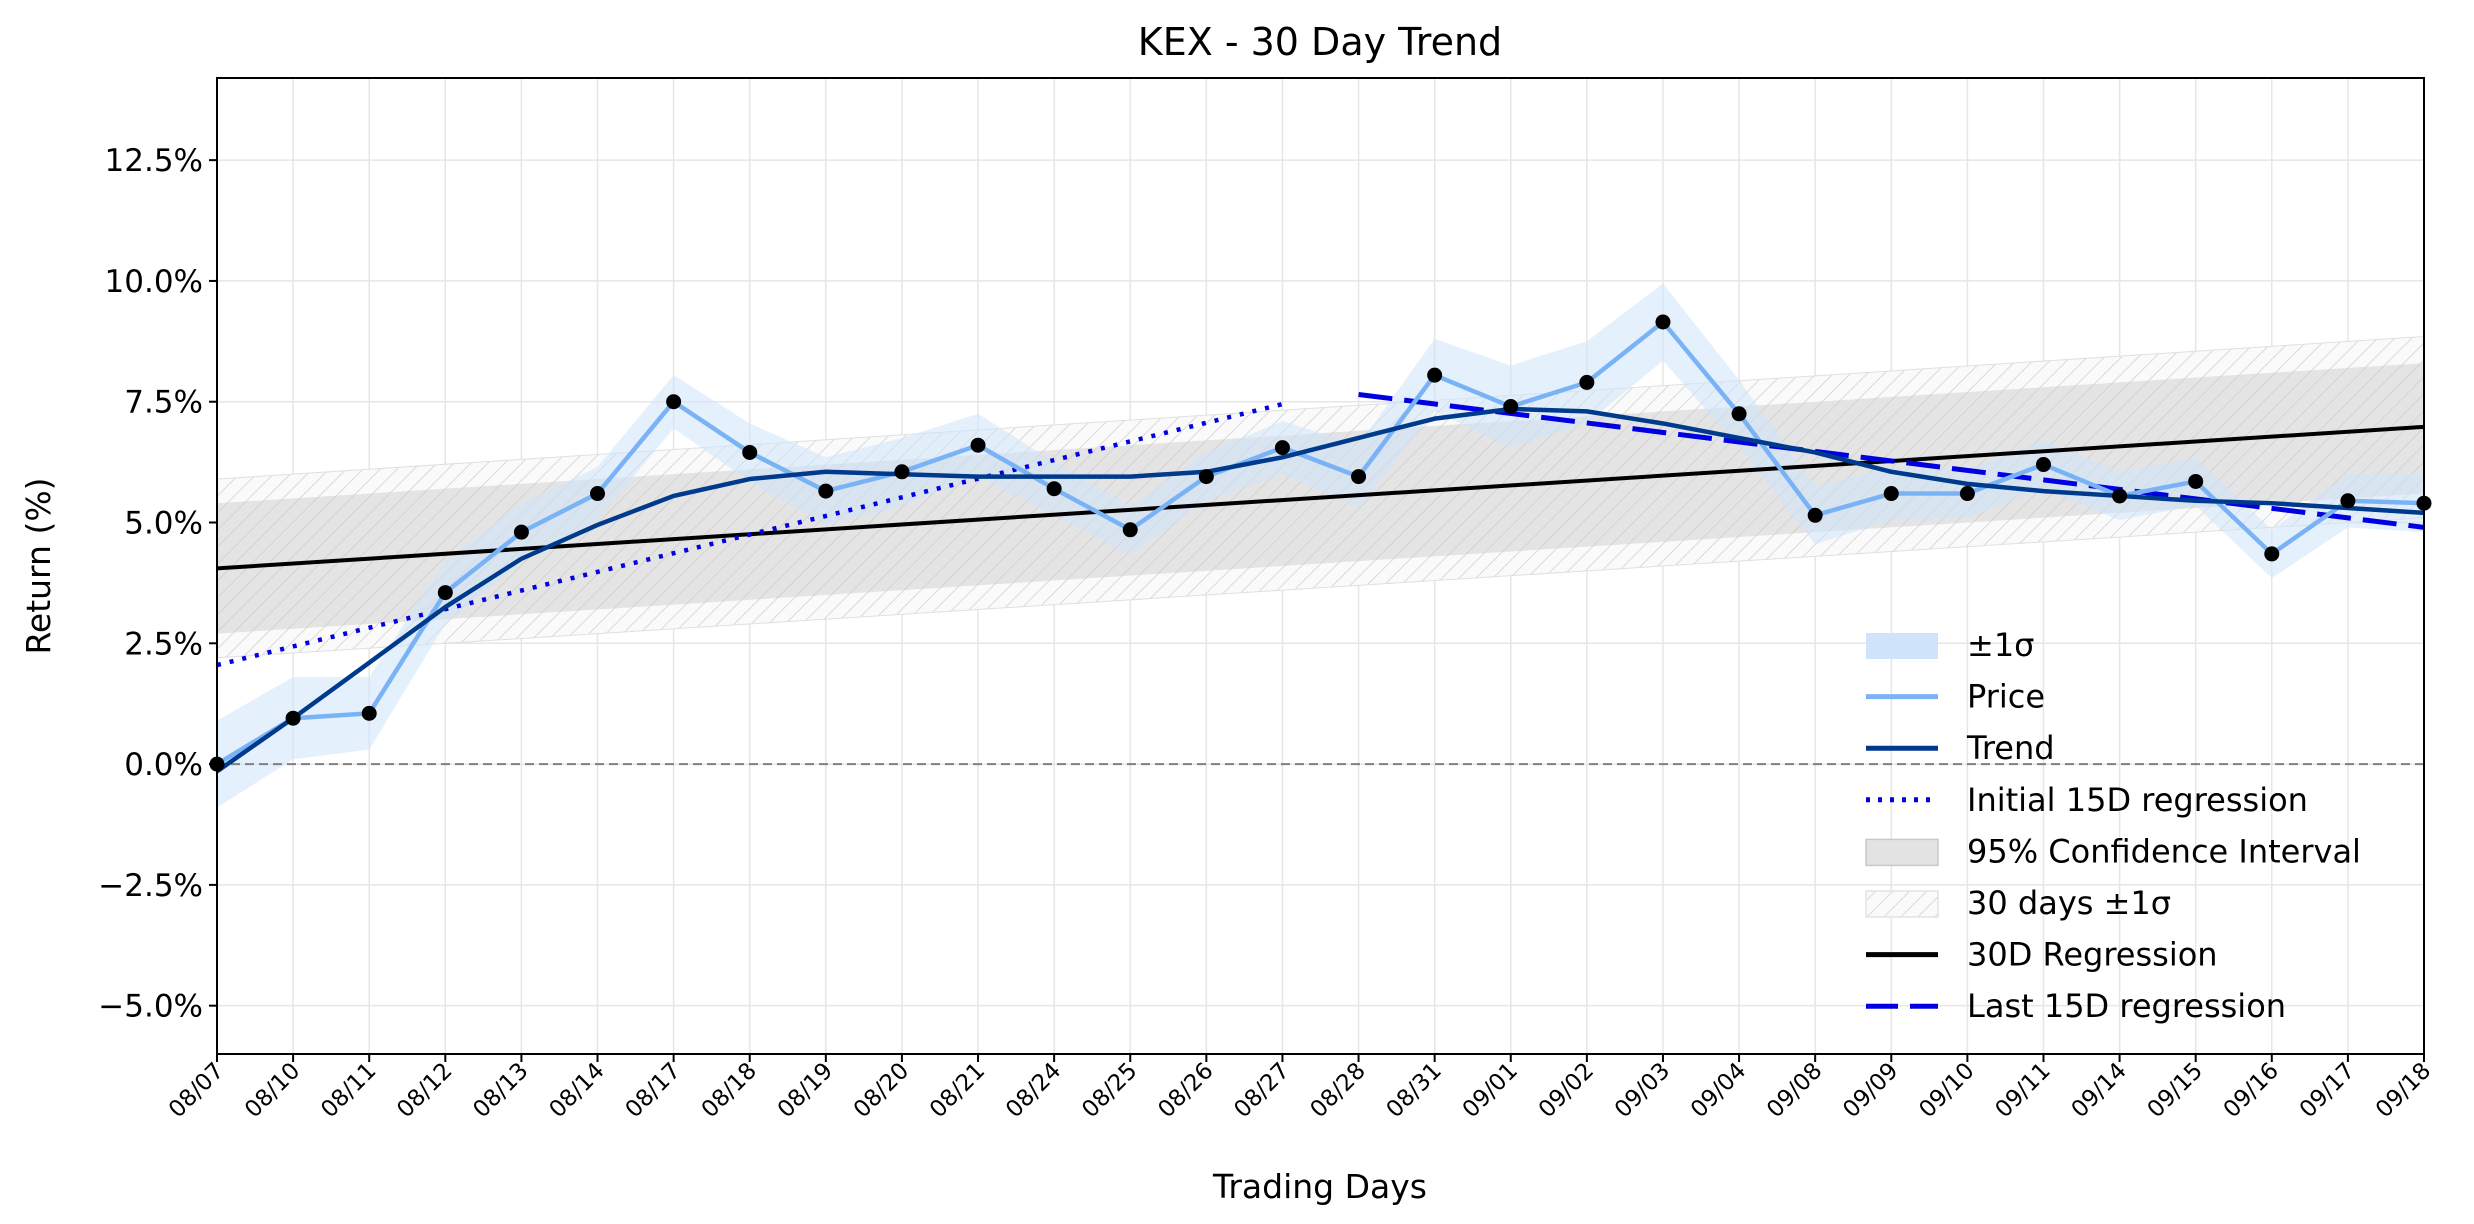 This screenshot has width=2474, height=1224. Describe the element at coordinates (150, 1007) in the screenshot. I see `y-tick-label: −5.0%` at that location.